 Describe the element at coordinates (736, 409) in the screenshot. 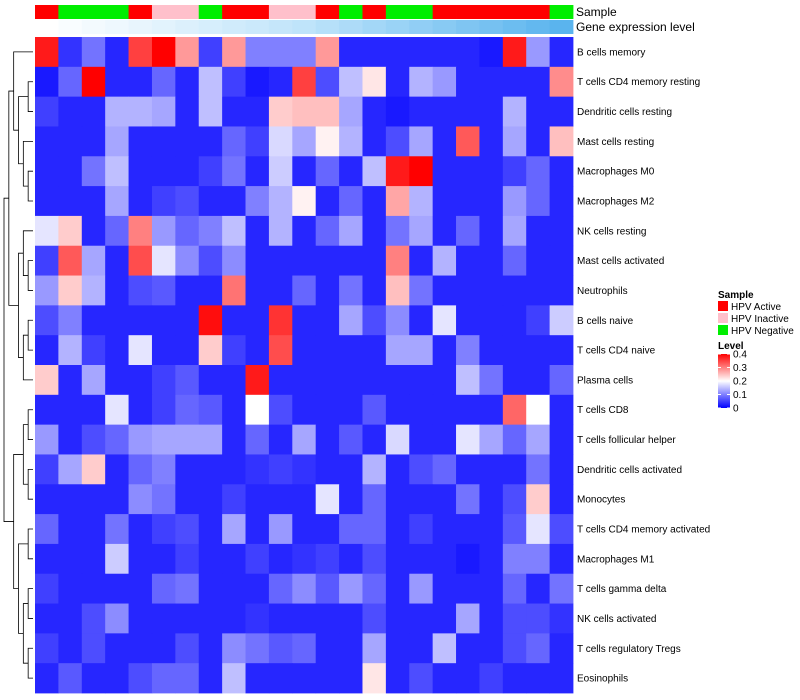

I see `colorbar-tick-label: 0` at that location.